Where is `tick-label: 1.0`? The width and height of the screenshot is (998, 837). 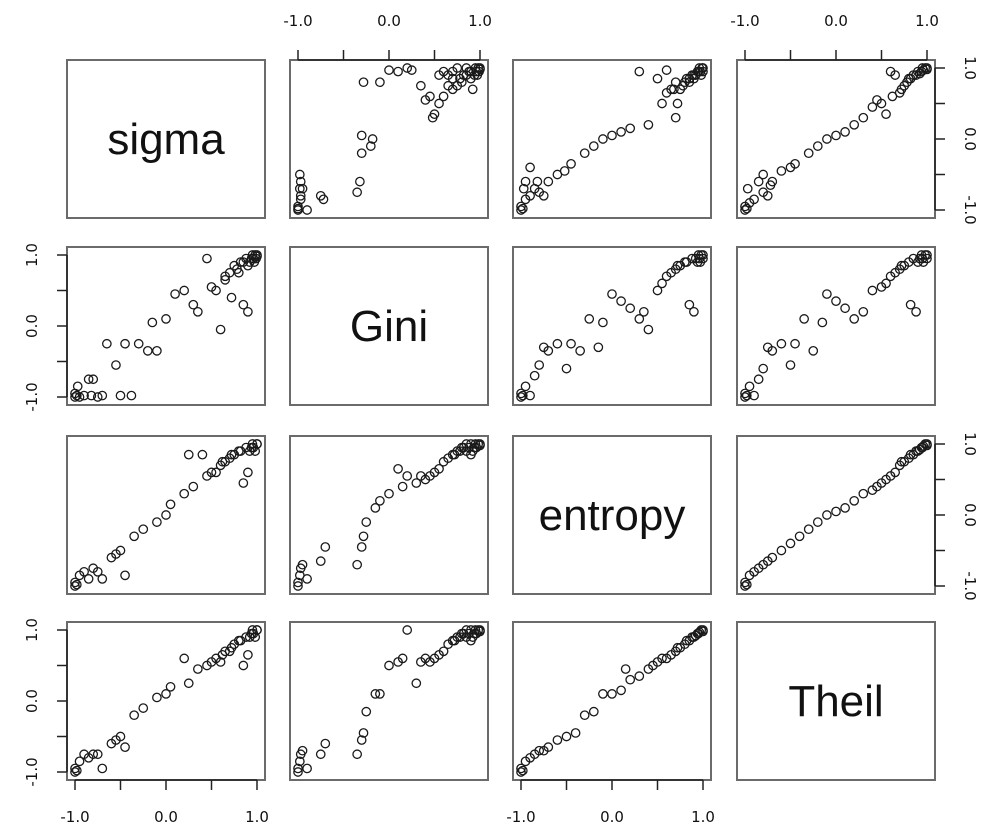
tick-label: 1.0 is located at coordinates (970, 444).